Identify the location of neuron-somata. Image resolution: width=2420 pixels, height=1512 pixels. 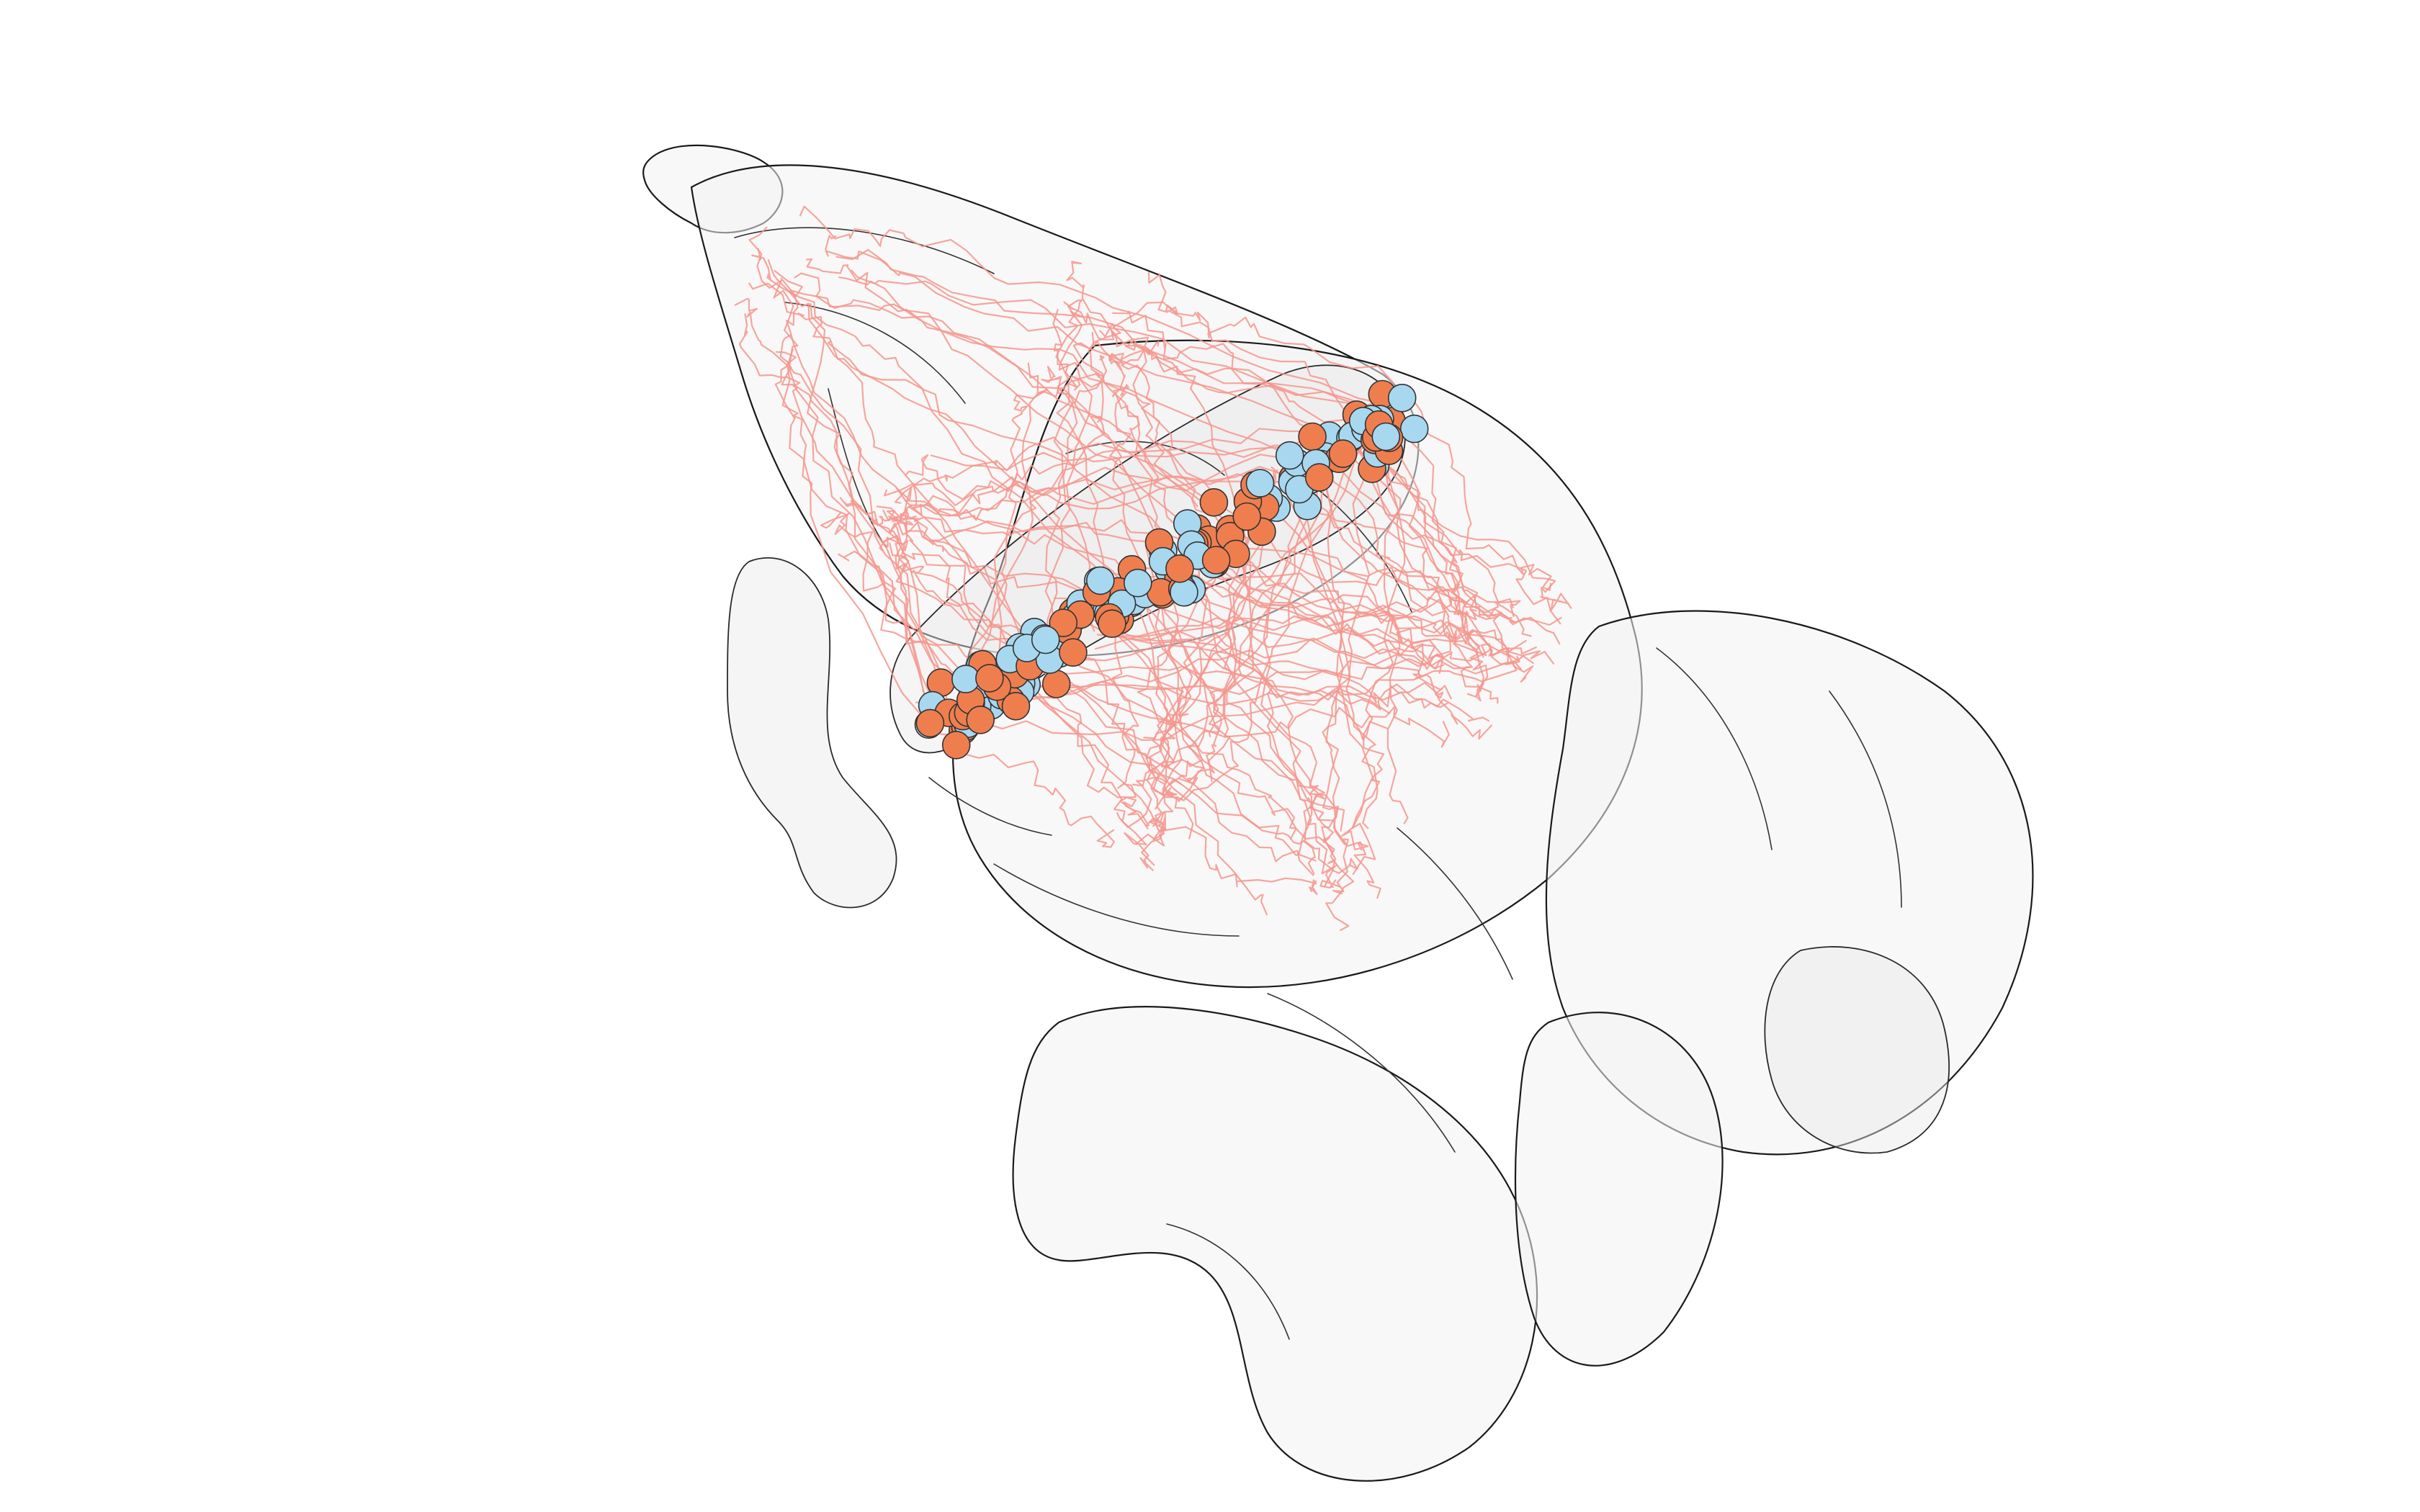
(1171, 569).